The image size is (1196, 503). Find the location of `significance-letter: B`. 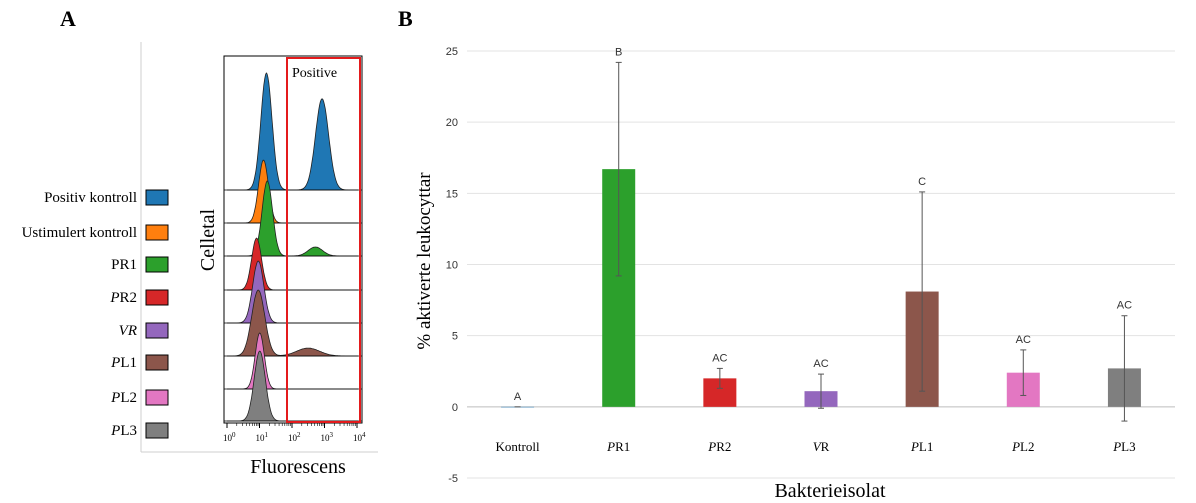

significance-letter: B is located at coordinates (618, 52).